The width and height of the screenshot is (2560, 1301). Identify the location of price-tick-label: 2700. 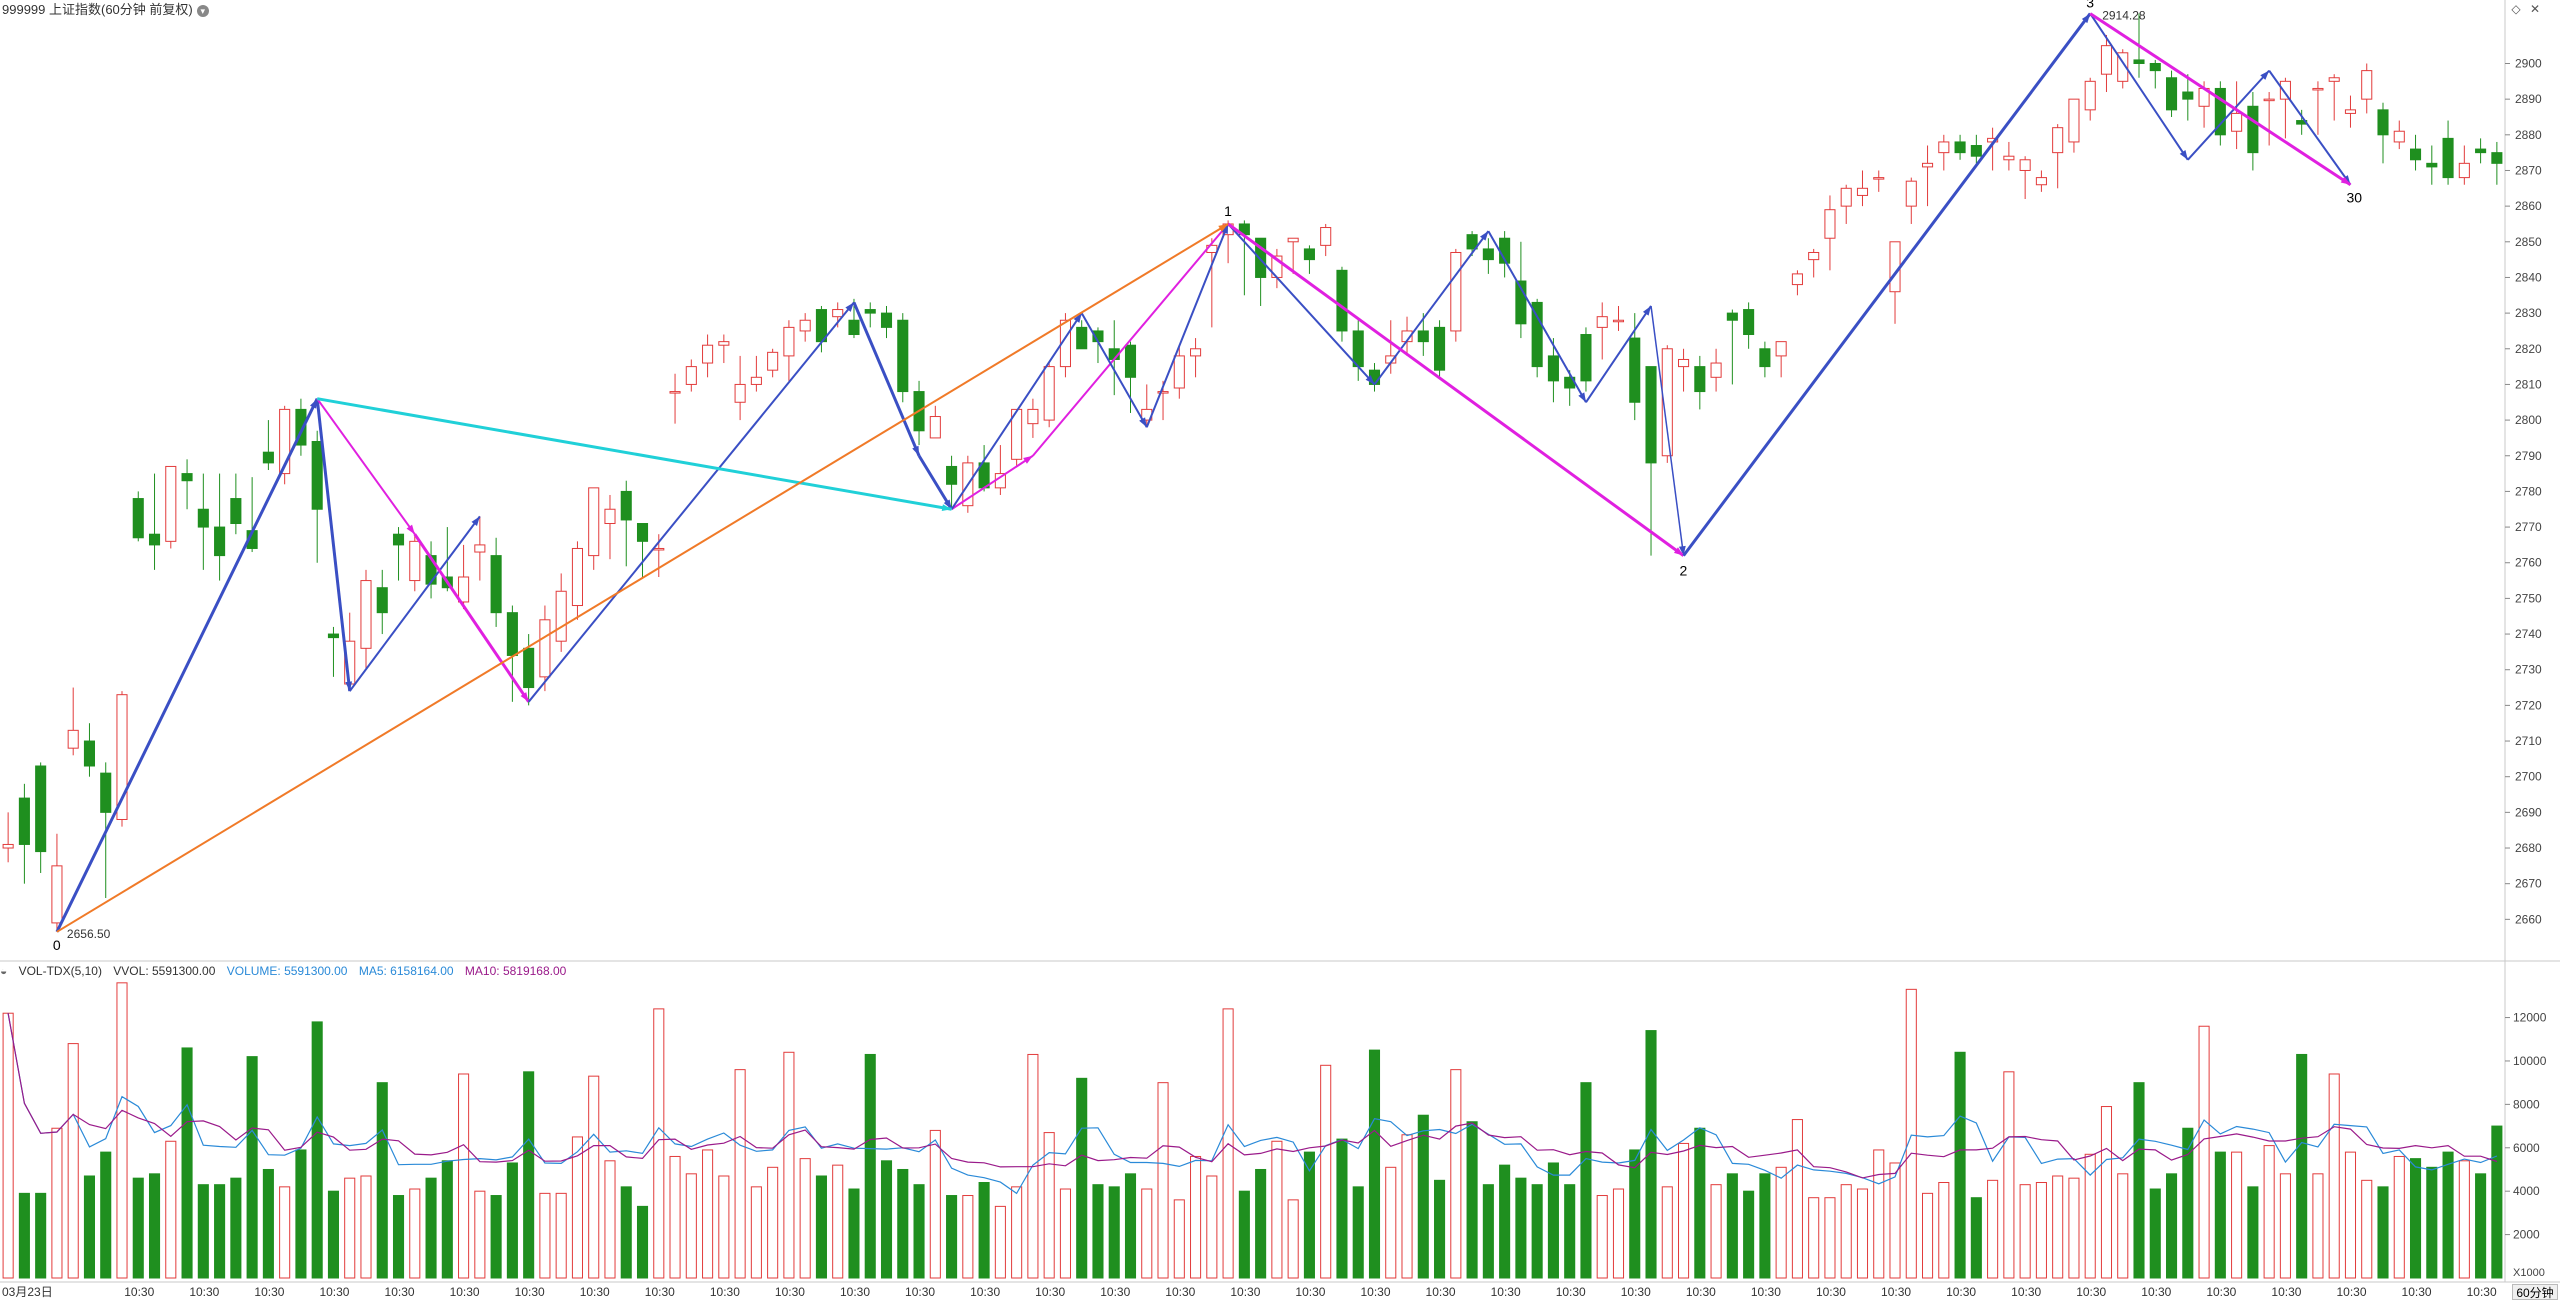
(2528, 777).